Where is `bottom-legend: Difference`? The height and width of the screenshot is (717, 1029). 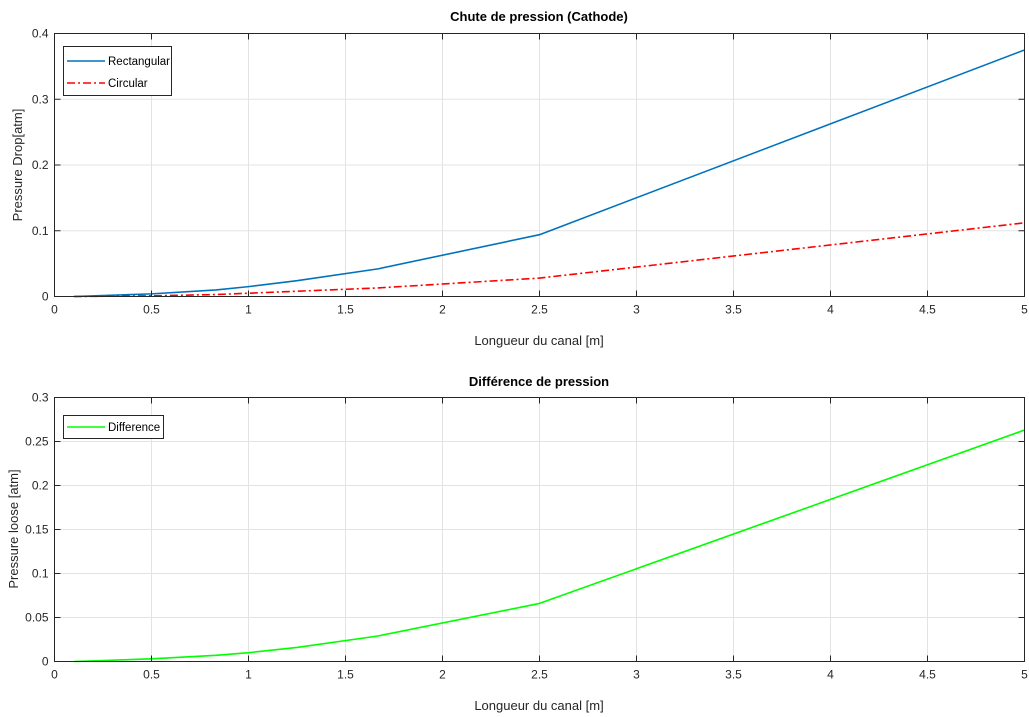
bottom-legend: Difference is located at coordinates (113, 427).